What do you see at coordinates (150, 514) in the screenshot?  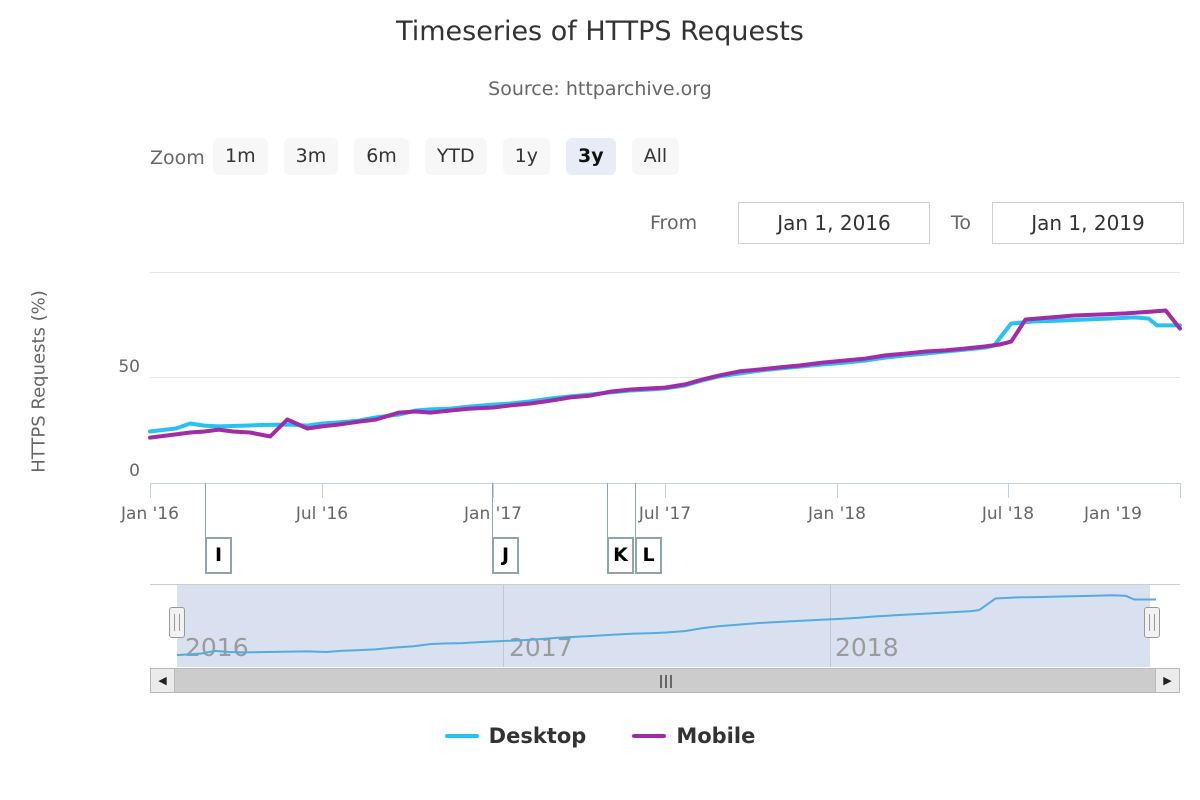 I see `x-tick-label: Jan '16` at bounding box center [150, 514].